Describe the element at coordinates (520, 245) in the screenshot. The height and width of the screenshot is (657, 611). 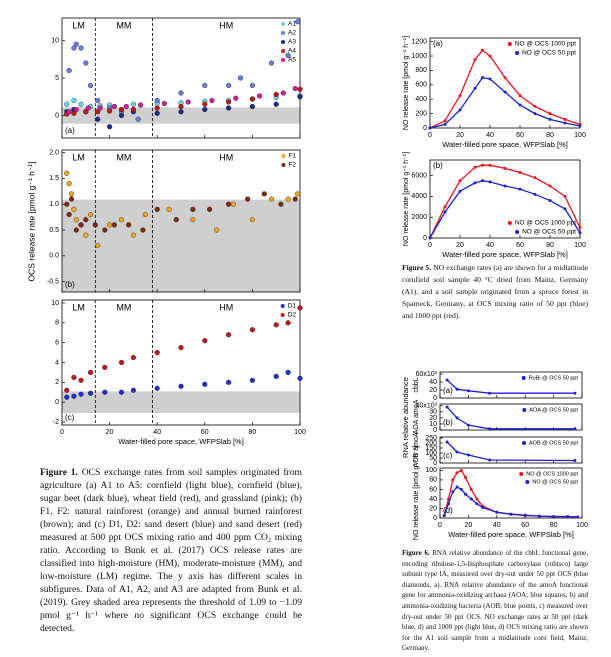
I see `x-tick-label: 60` at that location.